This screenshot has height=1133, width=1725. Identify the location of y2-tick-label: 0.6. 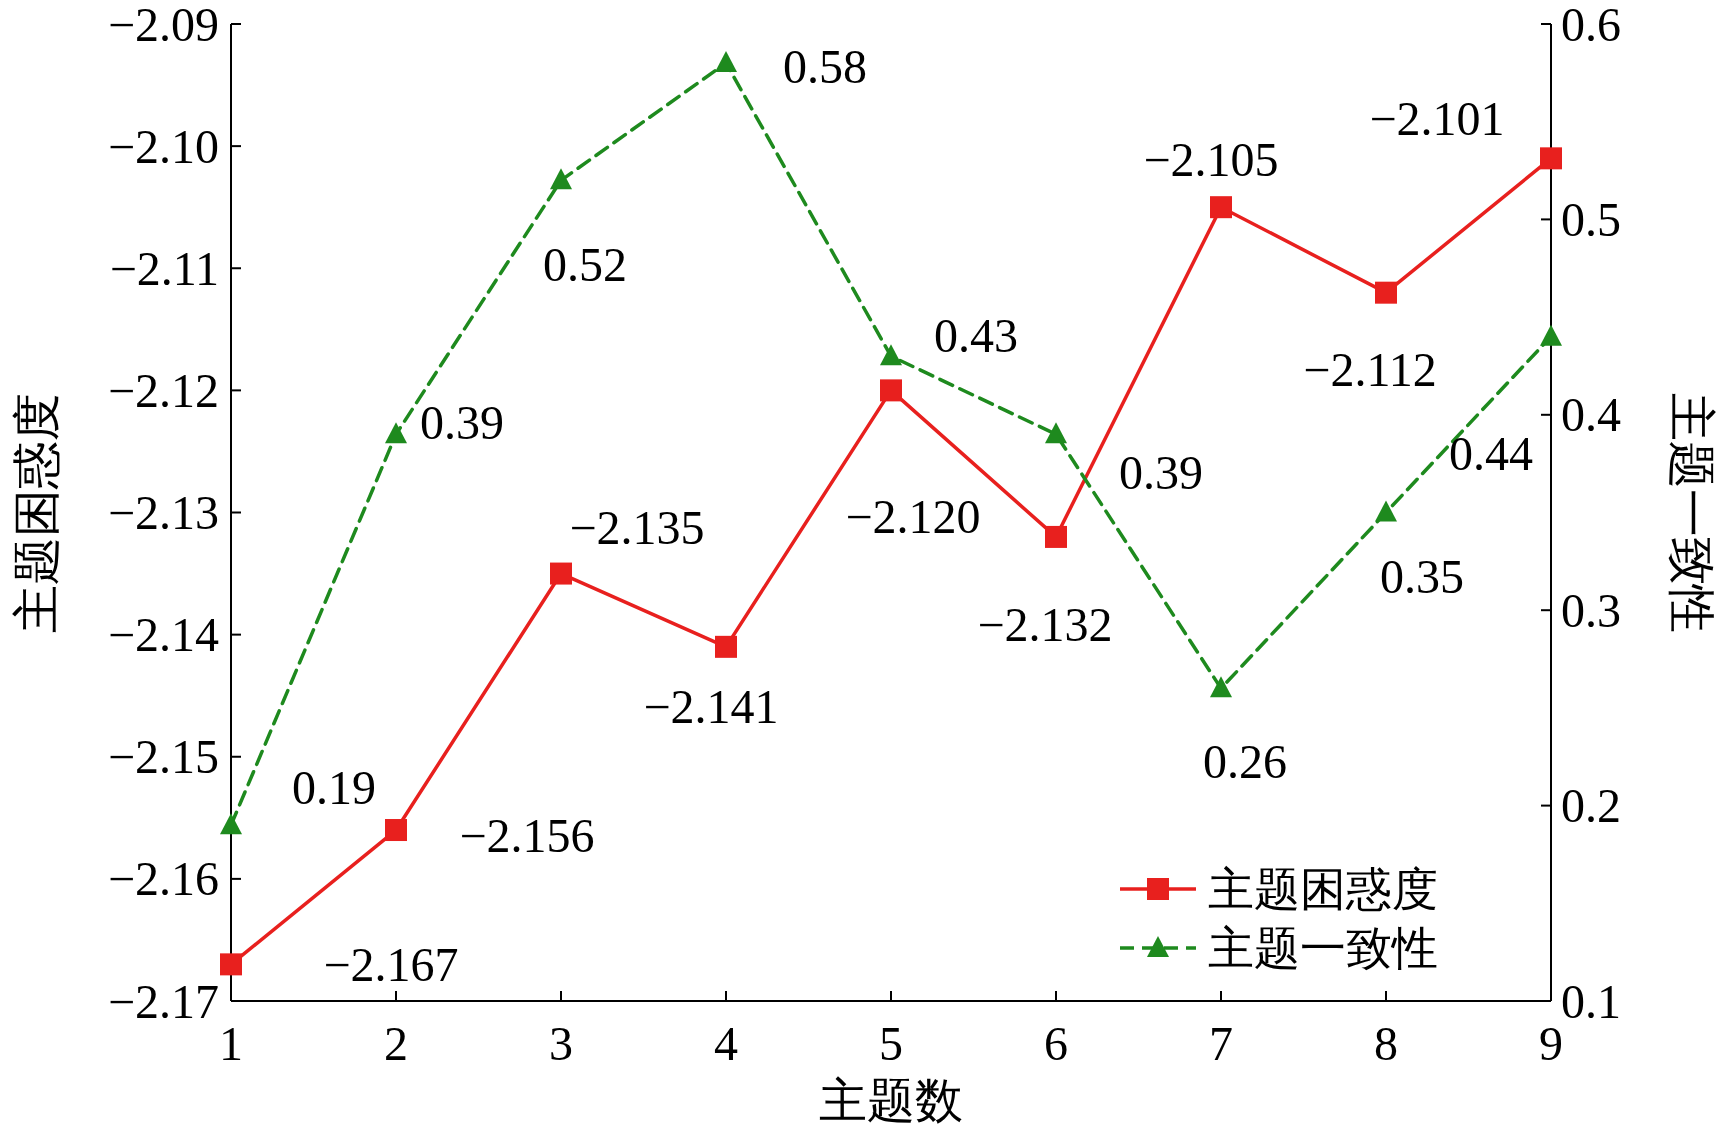
(1591, 25).